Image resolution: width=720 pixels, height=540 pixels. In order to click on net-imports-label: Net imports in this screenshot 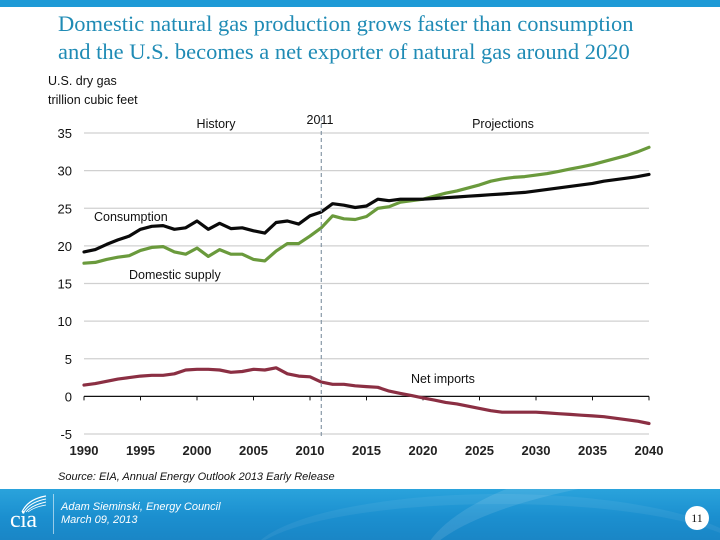, I will do `click(443, 379)`.